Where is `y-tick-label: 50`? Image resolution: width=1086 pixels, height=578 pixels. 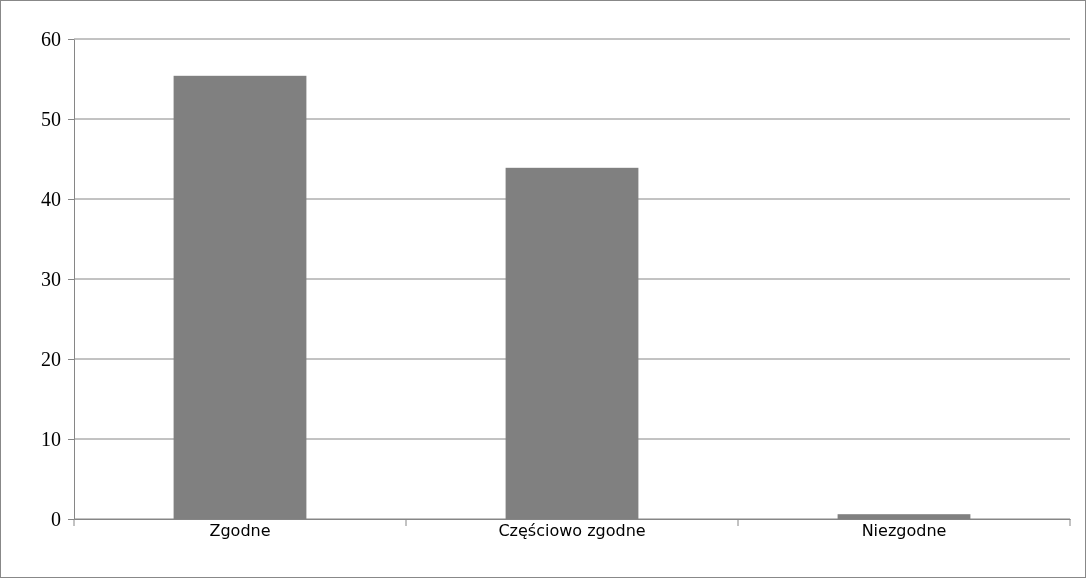
y-tick-label: 50 is located at coordinates (51, 118).